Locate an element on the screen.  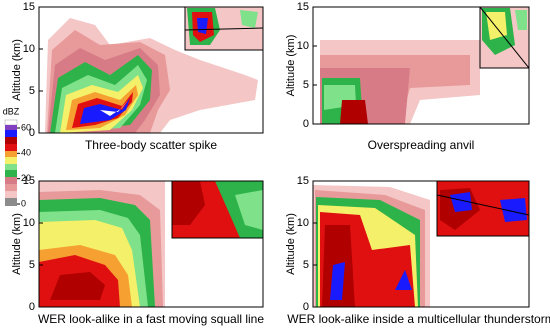
radar-field is located at coordinates (424, 65).